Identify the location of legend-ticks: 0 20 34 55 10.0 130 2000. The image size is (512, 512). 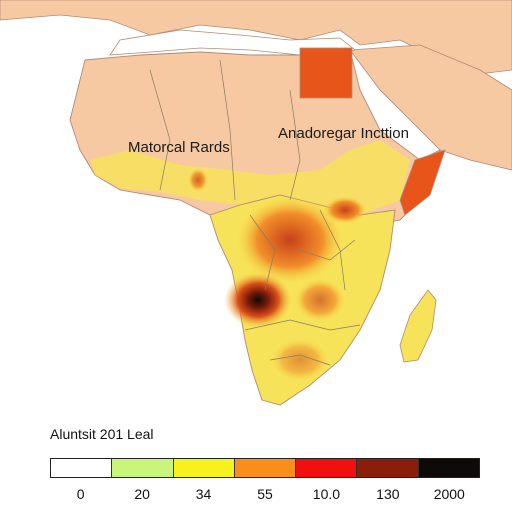
(265, 496).